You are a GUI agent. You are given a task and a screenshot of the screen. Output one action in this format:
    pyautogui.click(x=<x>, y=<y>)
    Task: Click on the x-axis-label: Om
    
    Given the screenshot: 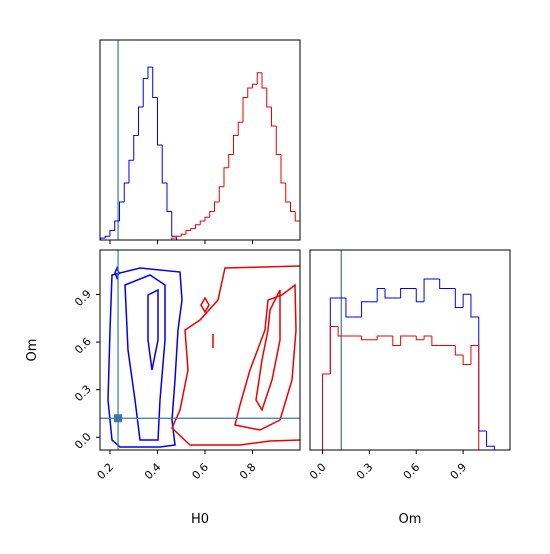 What is the action you would take?
    pyautogui.click(x=410, y=519)
    